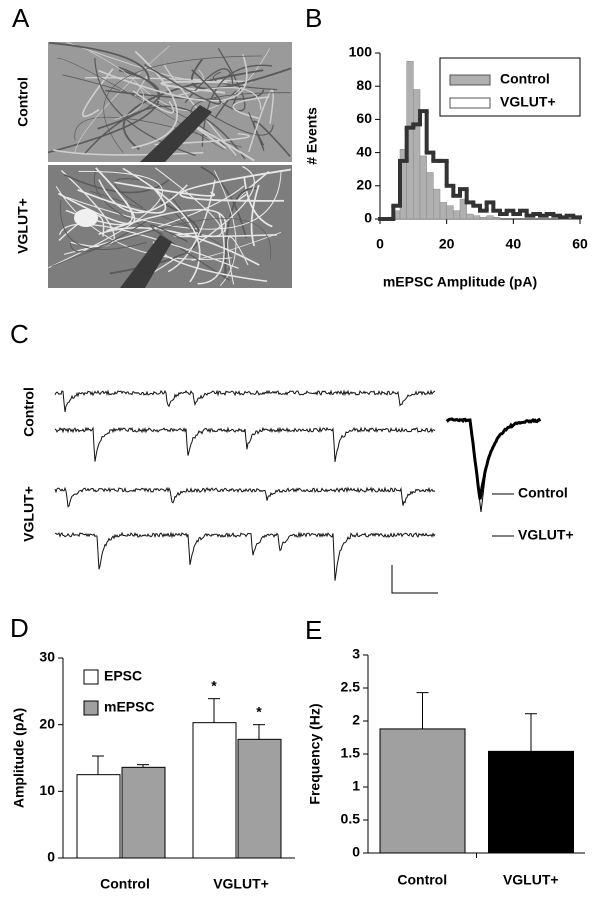 Image resolution: width=601 pixels, height=899 pixels. Describe the element at coordinates (351, 687) in the screenshot. I see `y-tick-label: 2.5` at that location.